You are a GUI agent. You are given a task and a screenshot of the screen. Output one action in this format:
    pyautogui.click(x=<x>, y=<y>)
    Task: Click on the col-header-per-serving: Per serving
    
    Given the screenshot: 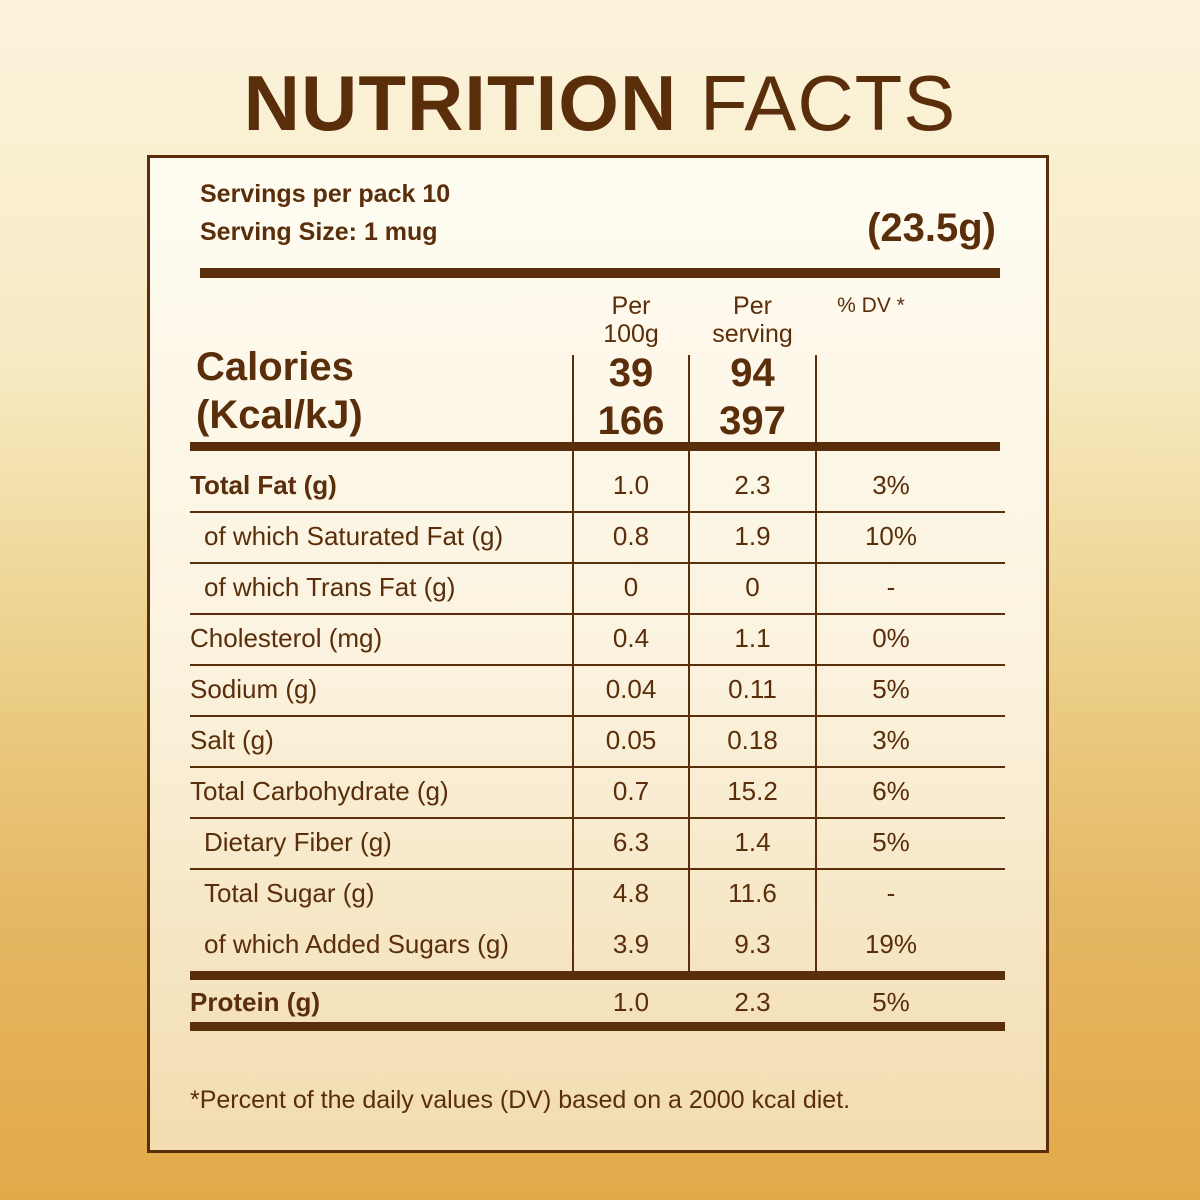 What is the action you would take?
    pyautogui.click(x=752, y=320)
    